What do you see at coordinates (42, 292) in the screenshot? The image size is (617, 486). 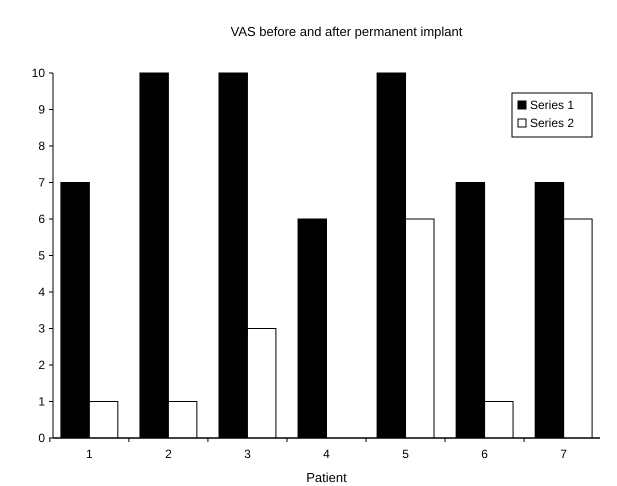 I see `y-tick-label: 4` at bounding box center [42, 292].